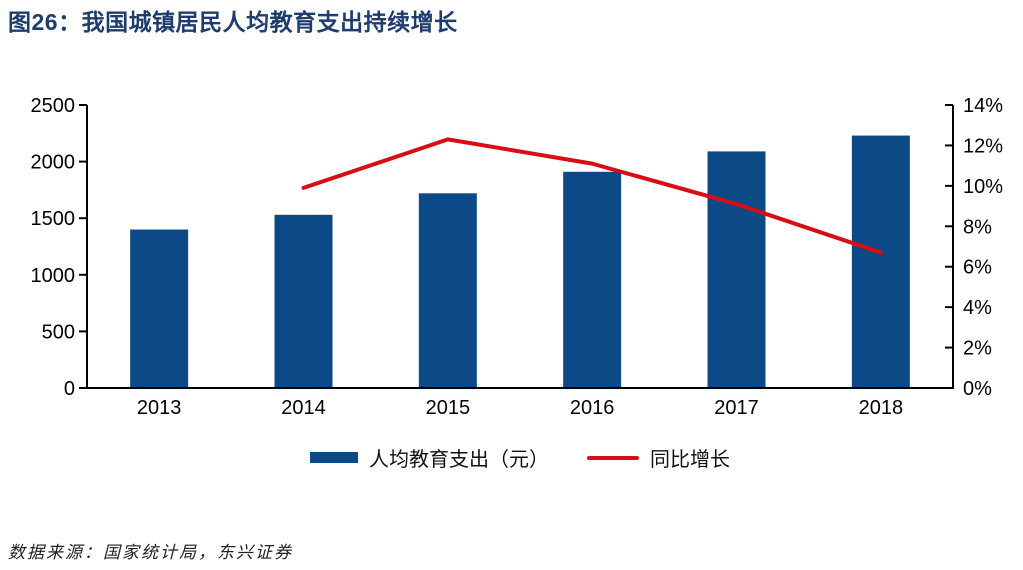 The height and width of the screenshot is (570, 1023). I want to click on legend-item-bar: 人均教育支出（元）, so click(429, 457).